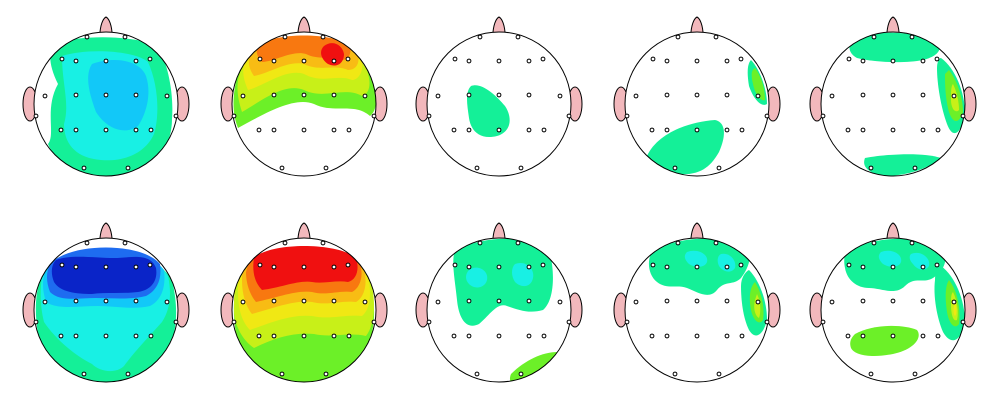 This screenshot has height=400, width=1000. I want to click on map-row2-col2, so click(304, 302).